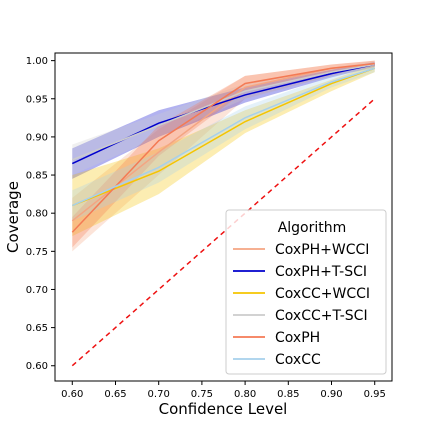 The width and height of the screenshot is (436, 436). What do you see at coordinates (37, 290) in the screenshot?
I see `y-tick-label: 0.70` at bounding box center [37, 290].